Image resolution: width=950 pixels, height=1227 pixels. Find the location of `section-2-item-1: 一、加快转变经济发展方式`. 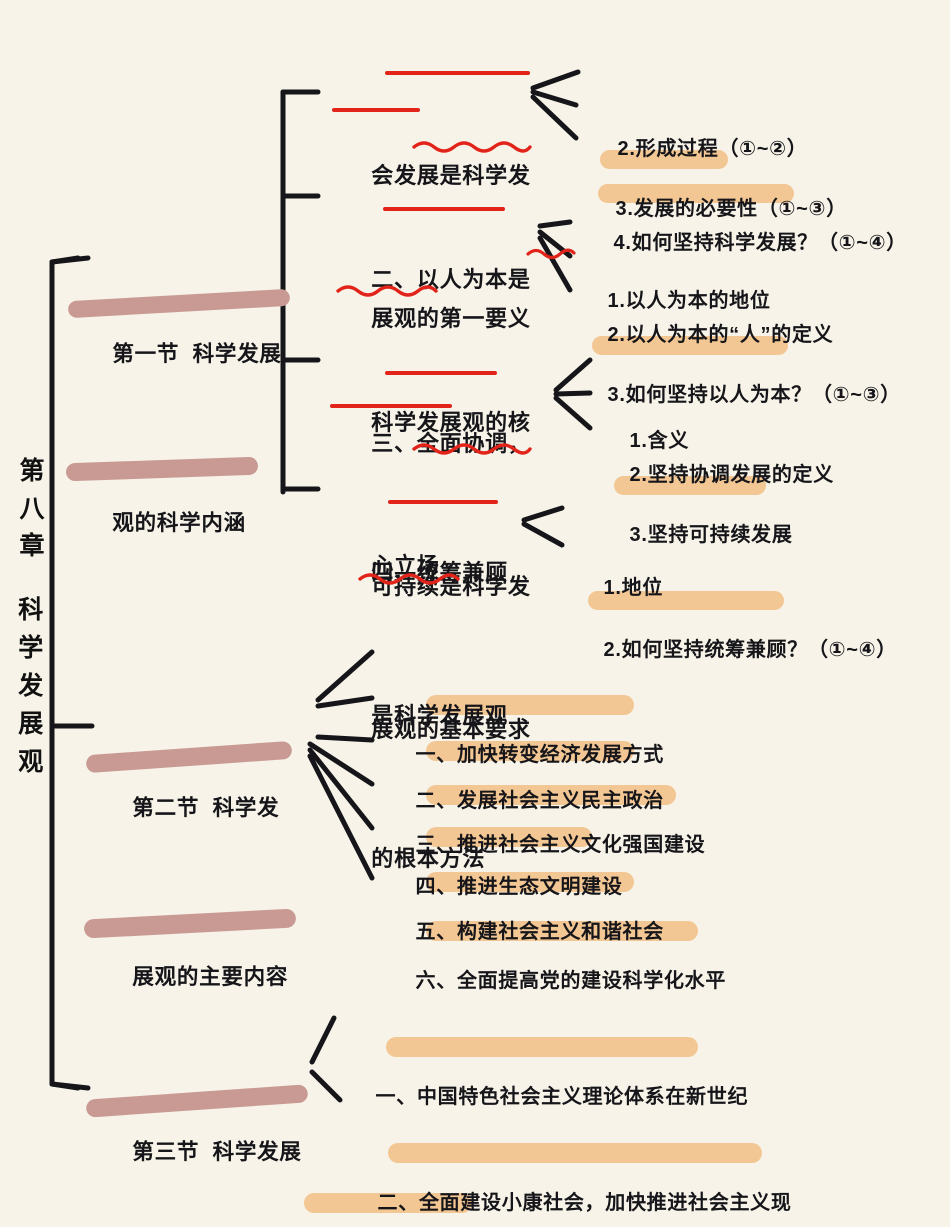

section-2-item-1: 一、加快转变经济发展方式 is located at coordinates (521, 742).